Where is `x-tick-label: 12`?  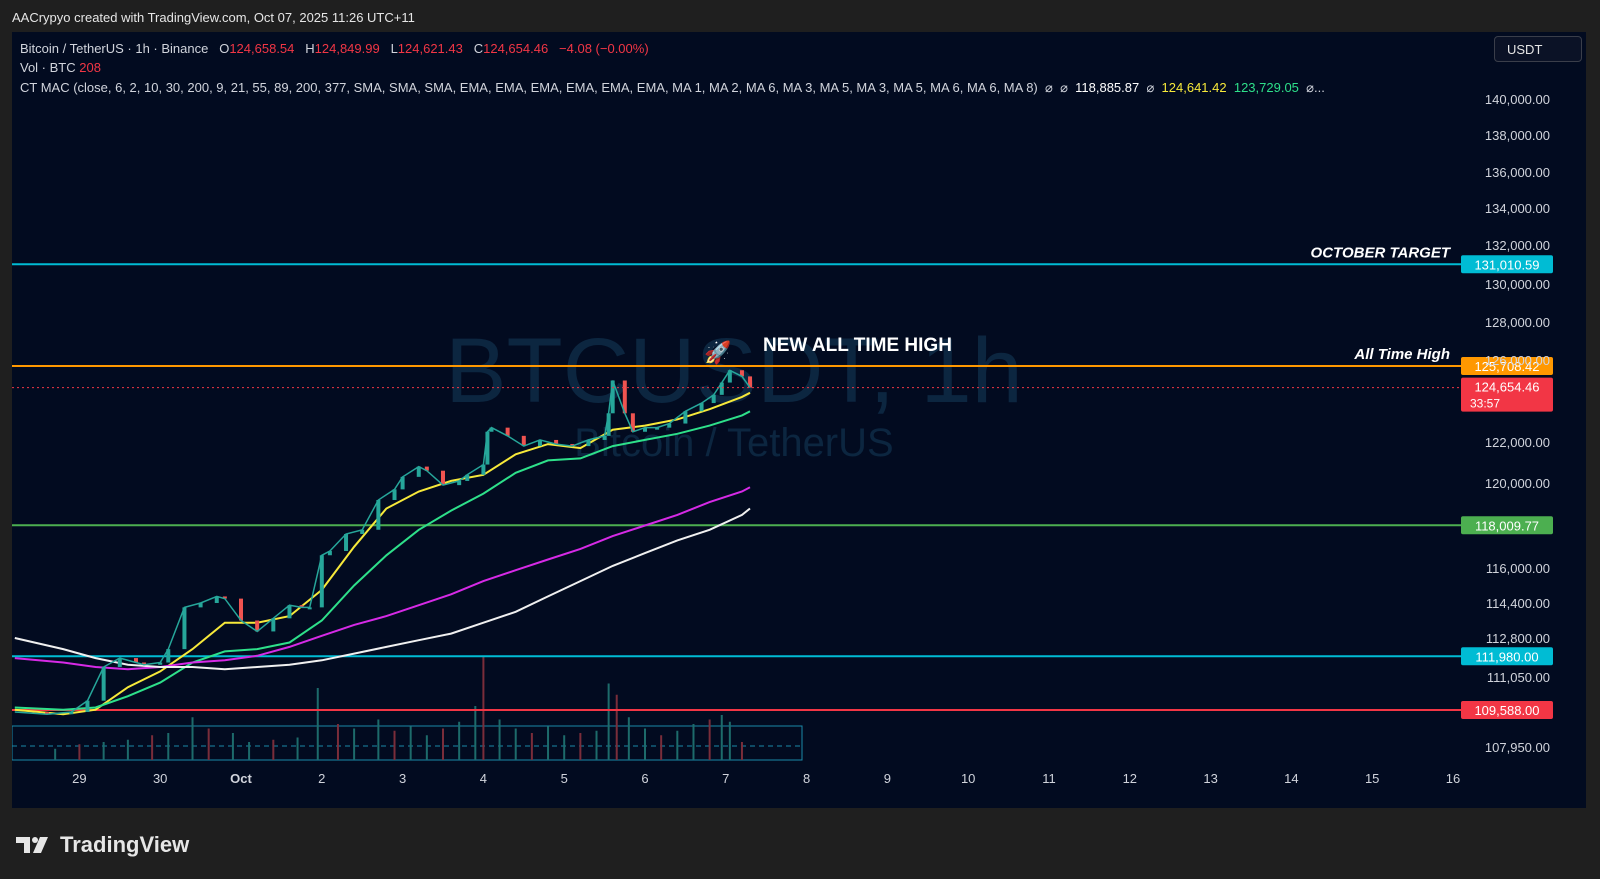
x-tick-label: 12 is located at coordinates (1130, 778).